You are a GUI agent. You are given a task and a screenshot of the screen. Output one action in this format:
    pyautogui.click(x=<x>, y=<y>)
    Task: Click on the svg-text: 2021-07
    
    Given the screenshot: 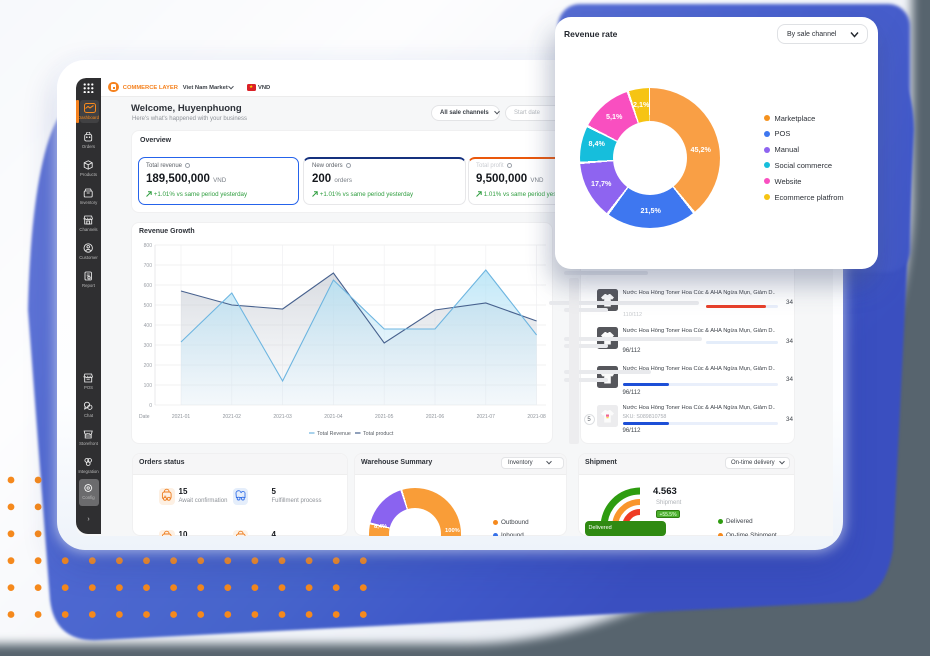 What is the action you would take?
    pyautogui.click(x=486, y=417)
    